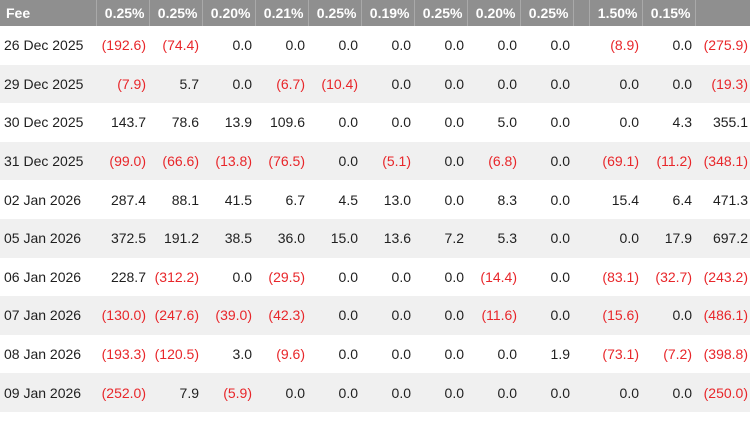 This screenshot has height=430, width=750. What do you see at coordinates (674, 161) in the screenshot?
I see `value-cell: (11.2)` at bounding box center [674, 161].